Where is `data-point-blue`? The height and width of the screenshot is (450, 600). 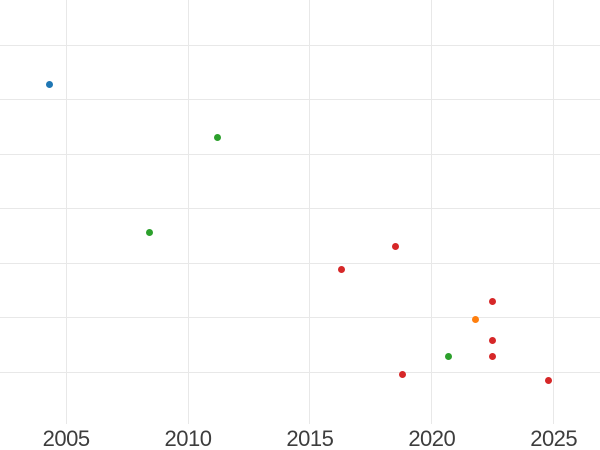
data-point-blue is located at coordinates (49, 84).